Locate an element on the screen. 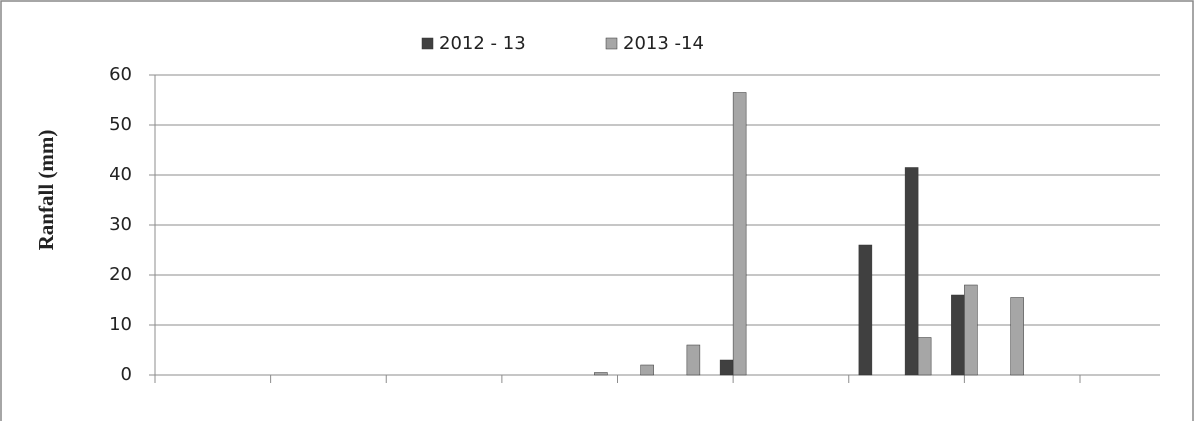 The height and width of the screenshot is (421, 1194). legend-label: 2012 - 13 is located at coordinates (482, 43).